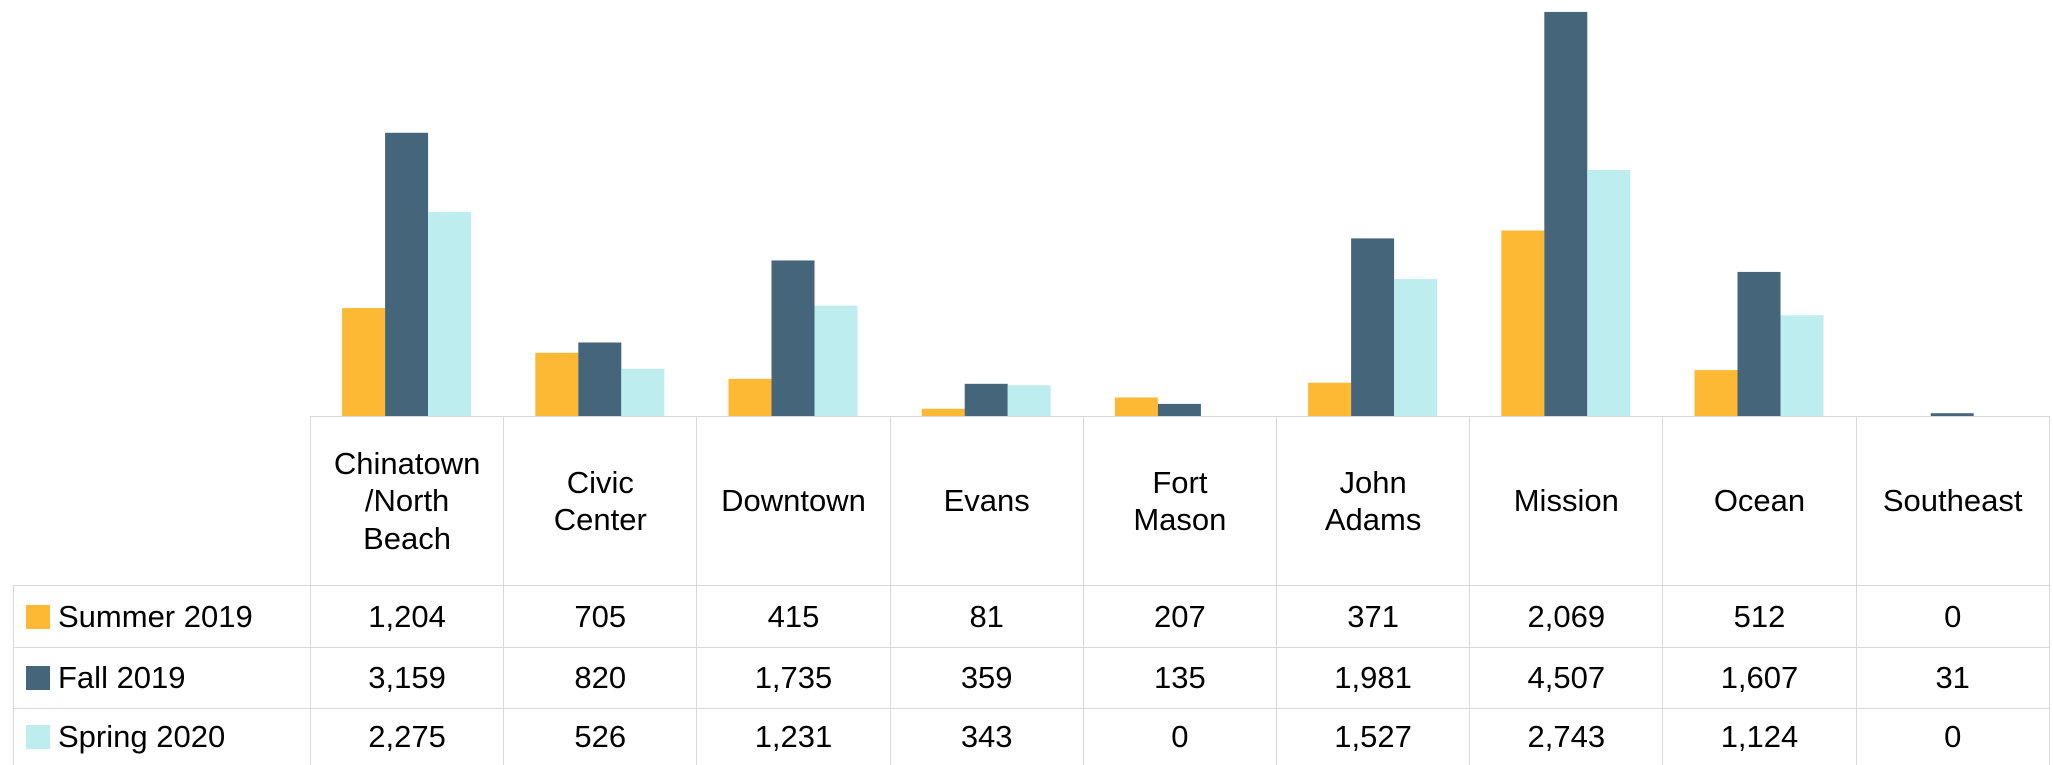 The width and height of the screenshot is (2053, 765). What do you see at coordinates (986, 501) in the screenshot?
I see `category-label: Evans` at bounding box center [986, 501].